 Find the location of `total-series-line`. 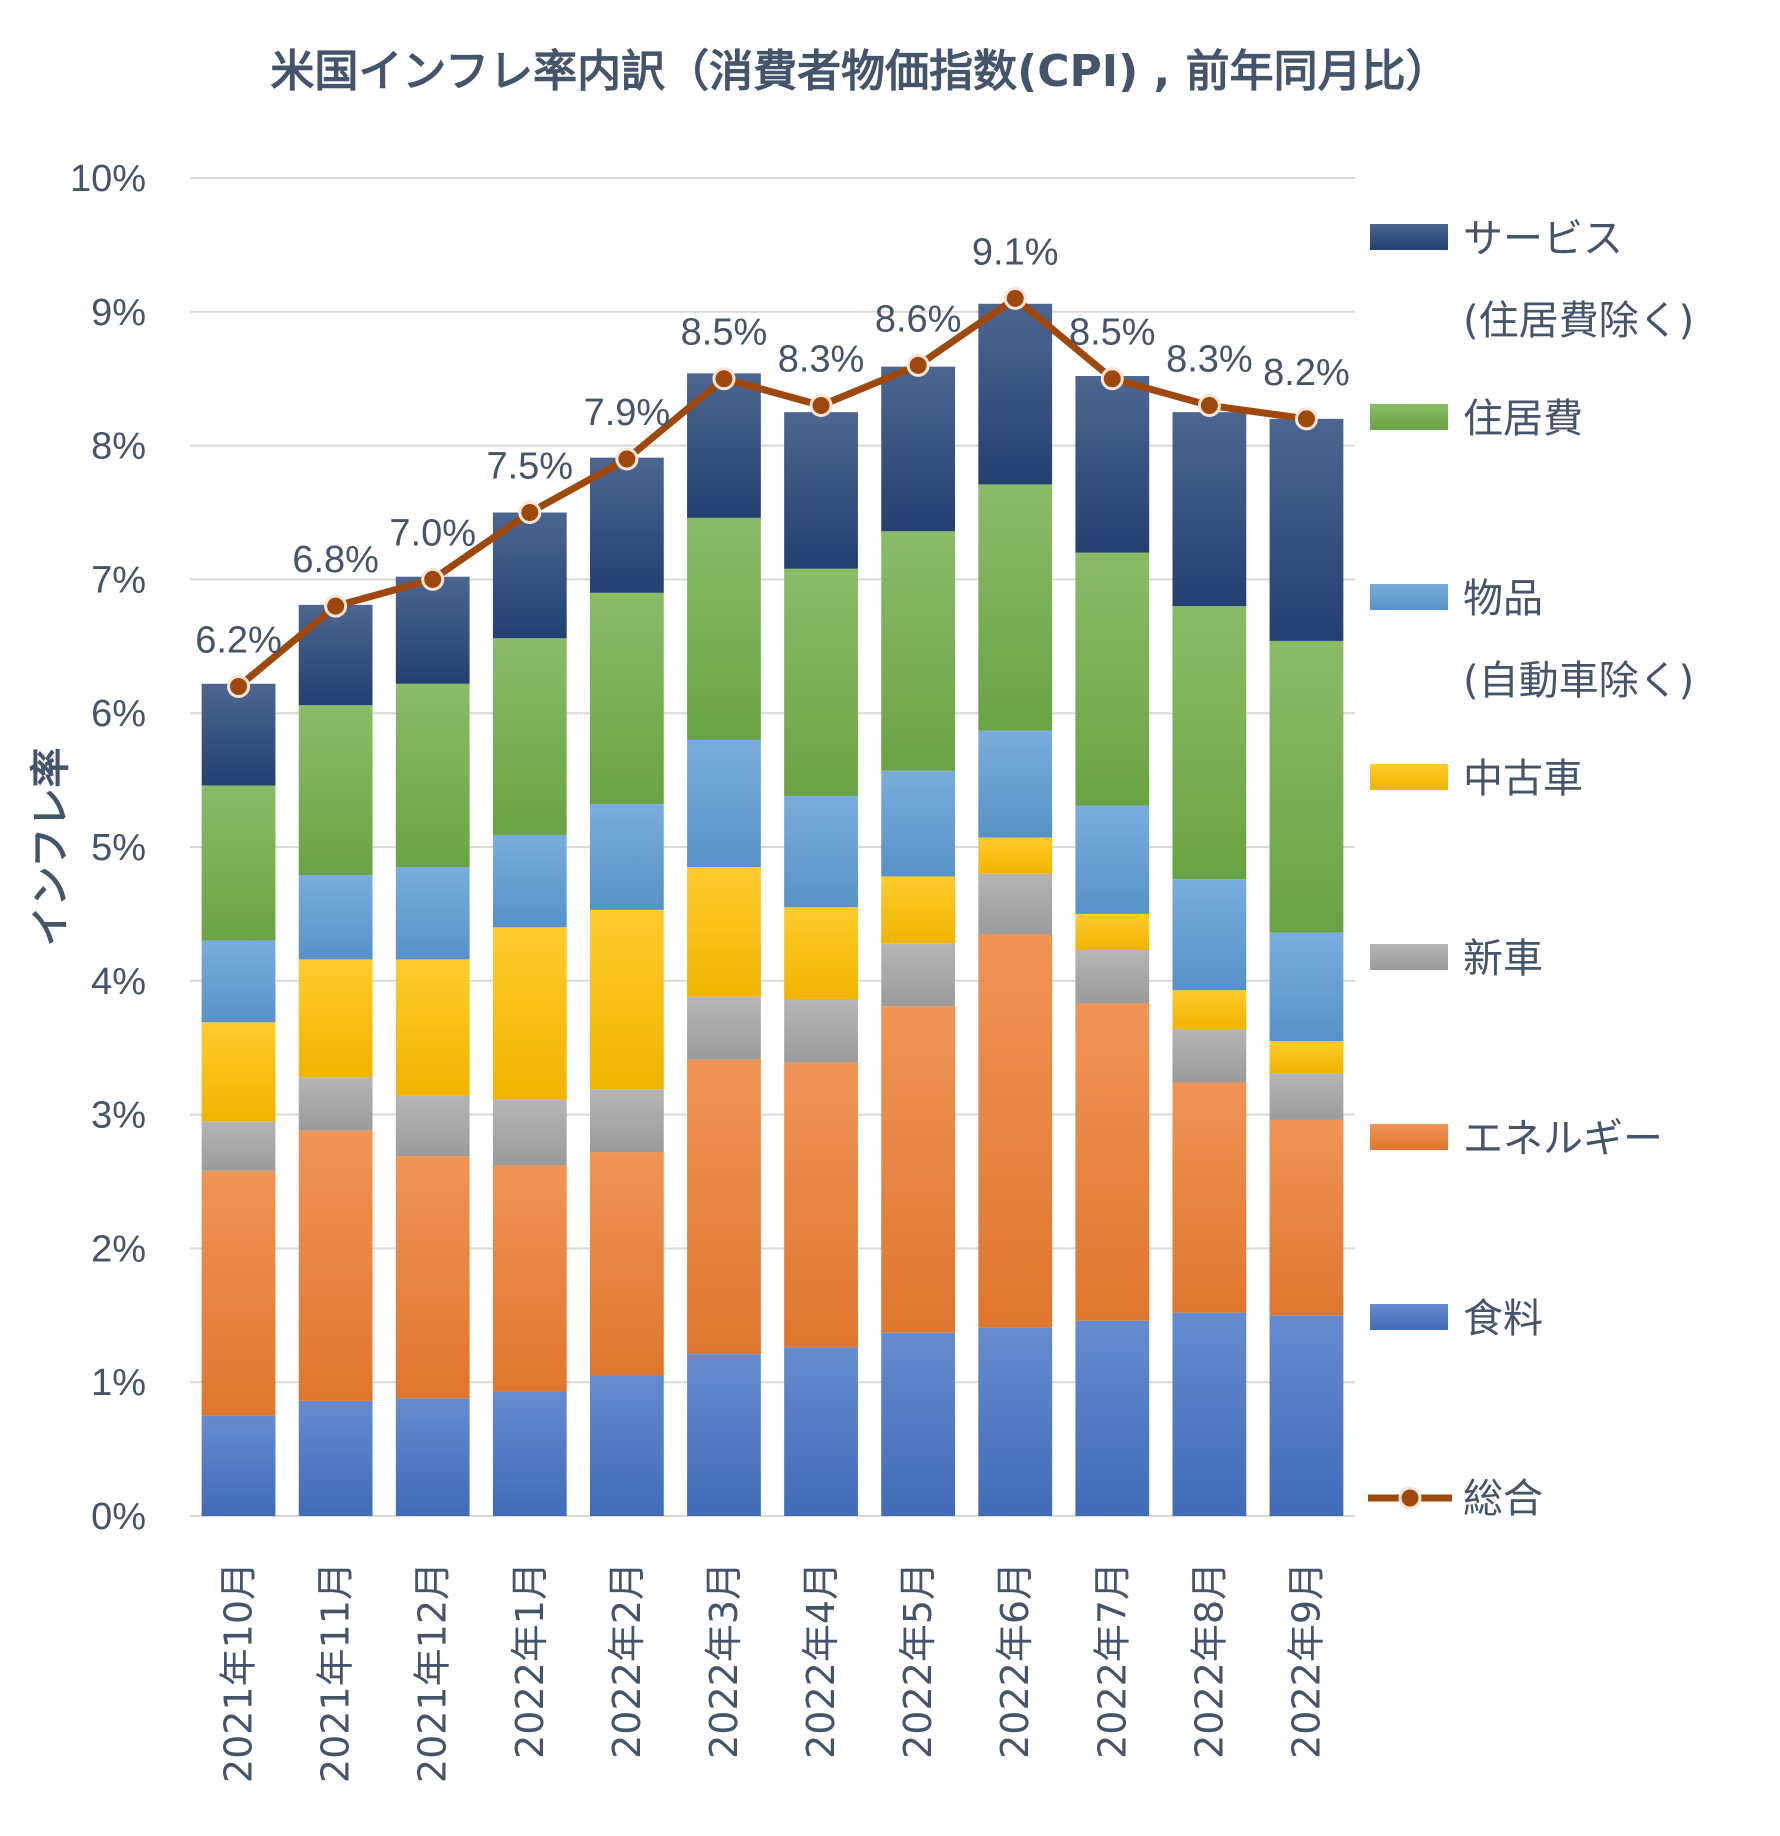

total-series-line is located at coordinates (771, 492).